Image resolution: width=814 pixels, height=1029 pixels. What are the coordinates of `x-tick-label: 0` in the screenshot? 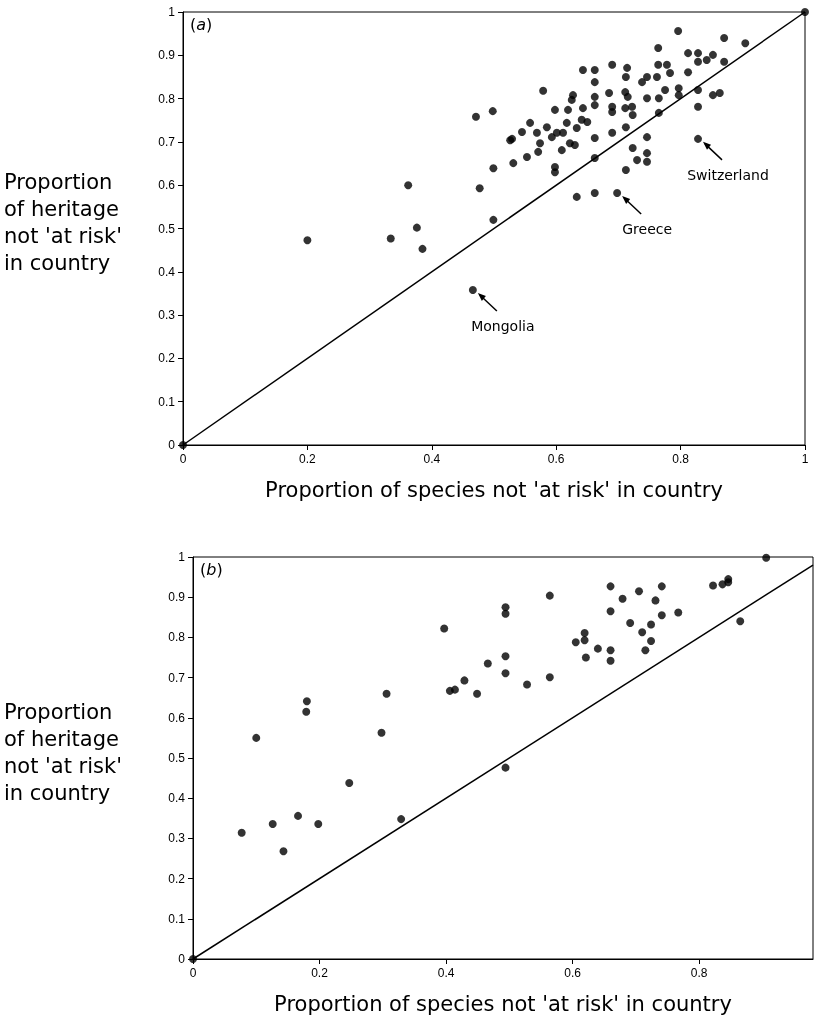 It's located at (193, 973).